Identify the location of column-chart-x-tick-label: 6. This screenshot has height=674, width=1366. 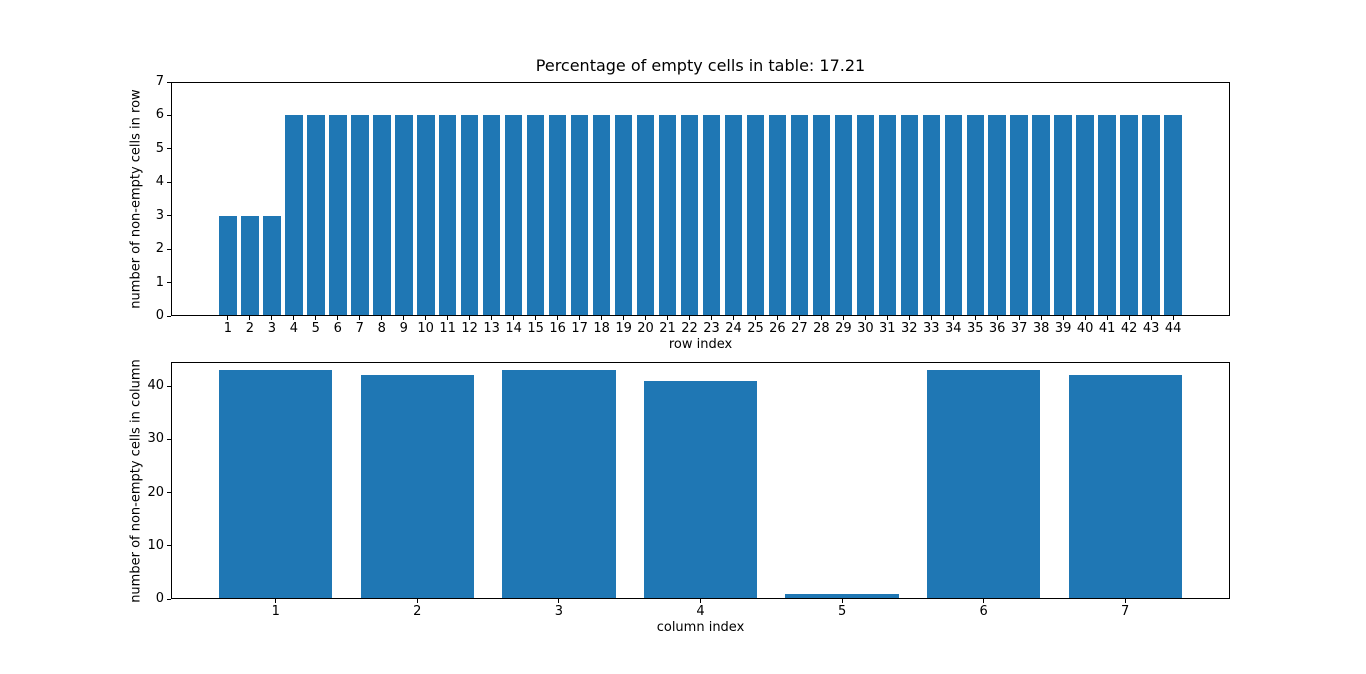
(983, 611).